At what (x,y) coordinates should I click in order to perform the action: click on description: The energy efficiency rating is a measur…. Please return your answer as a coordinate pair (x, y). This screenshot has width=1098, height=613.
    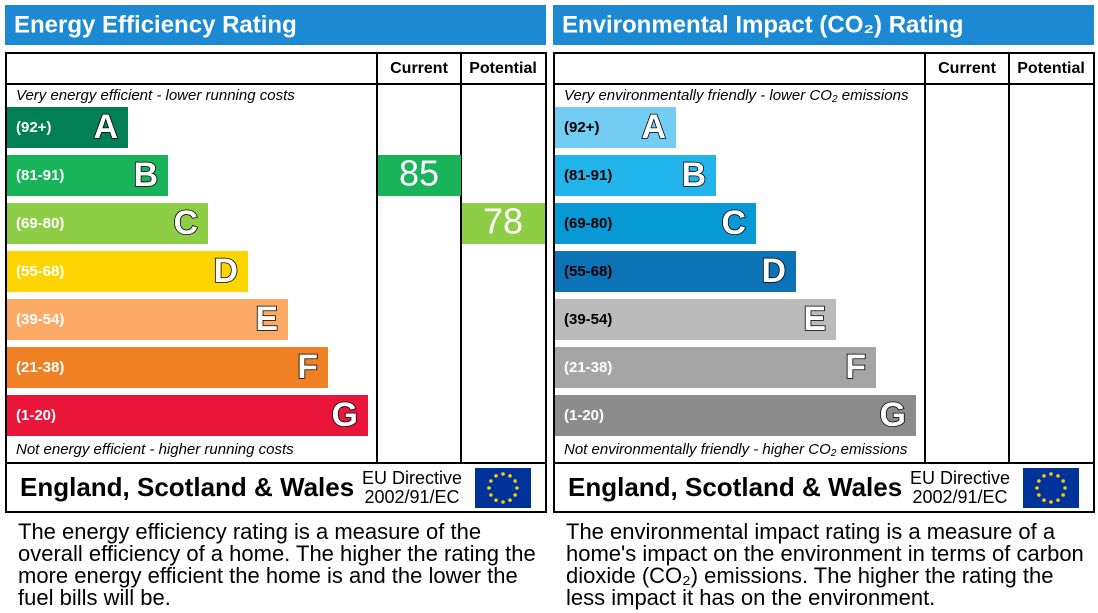
    Looking at the image, I should click on (277, 564).